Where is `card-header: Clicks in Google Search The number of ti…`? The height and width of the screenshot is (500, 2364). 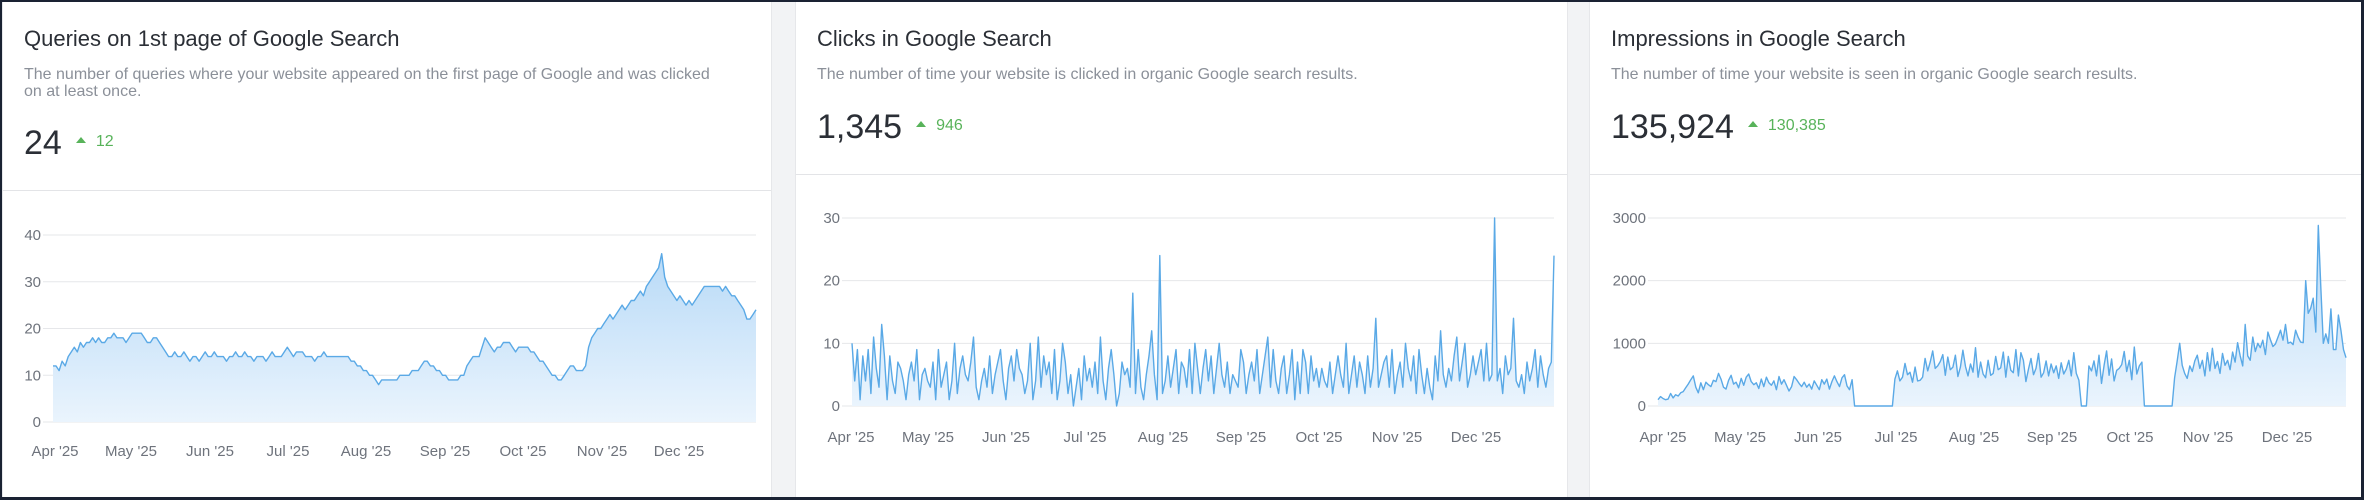 card-header: Clicks in Google Search The number of ti… is located at coordinates (1181, 88).